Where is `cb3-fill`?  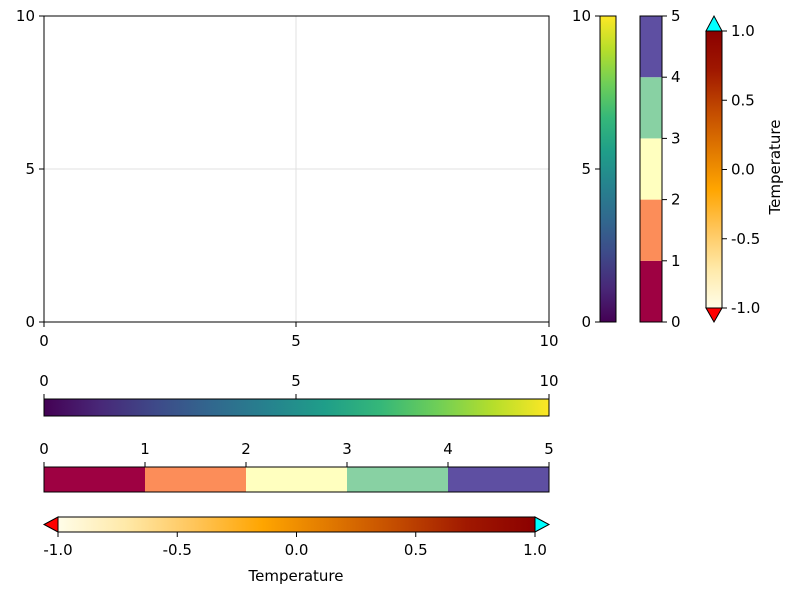 cb3-fill is located at coordinates (714, 169).